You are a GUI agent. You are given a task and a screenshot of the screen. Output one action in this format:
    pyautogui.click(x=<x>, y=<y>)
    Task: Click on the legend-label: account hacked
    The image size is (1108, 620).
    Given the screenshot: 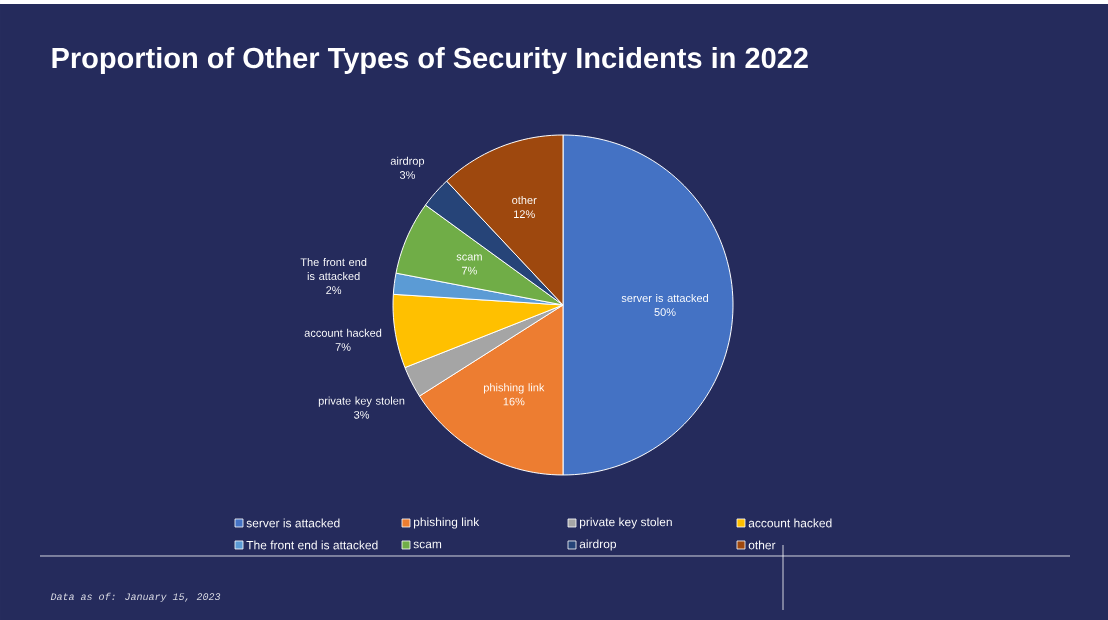 What is the action you would take?
    pyautogui.click(x=790, y=523)
    